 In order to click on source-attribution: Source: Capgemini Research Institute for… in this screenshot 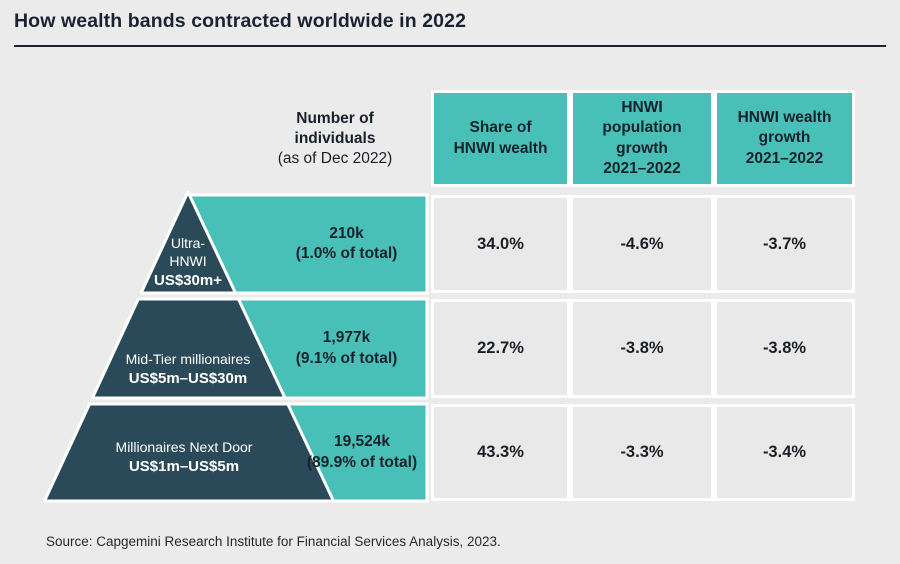, I will do `click(273, 541)`.